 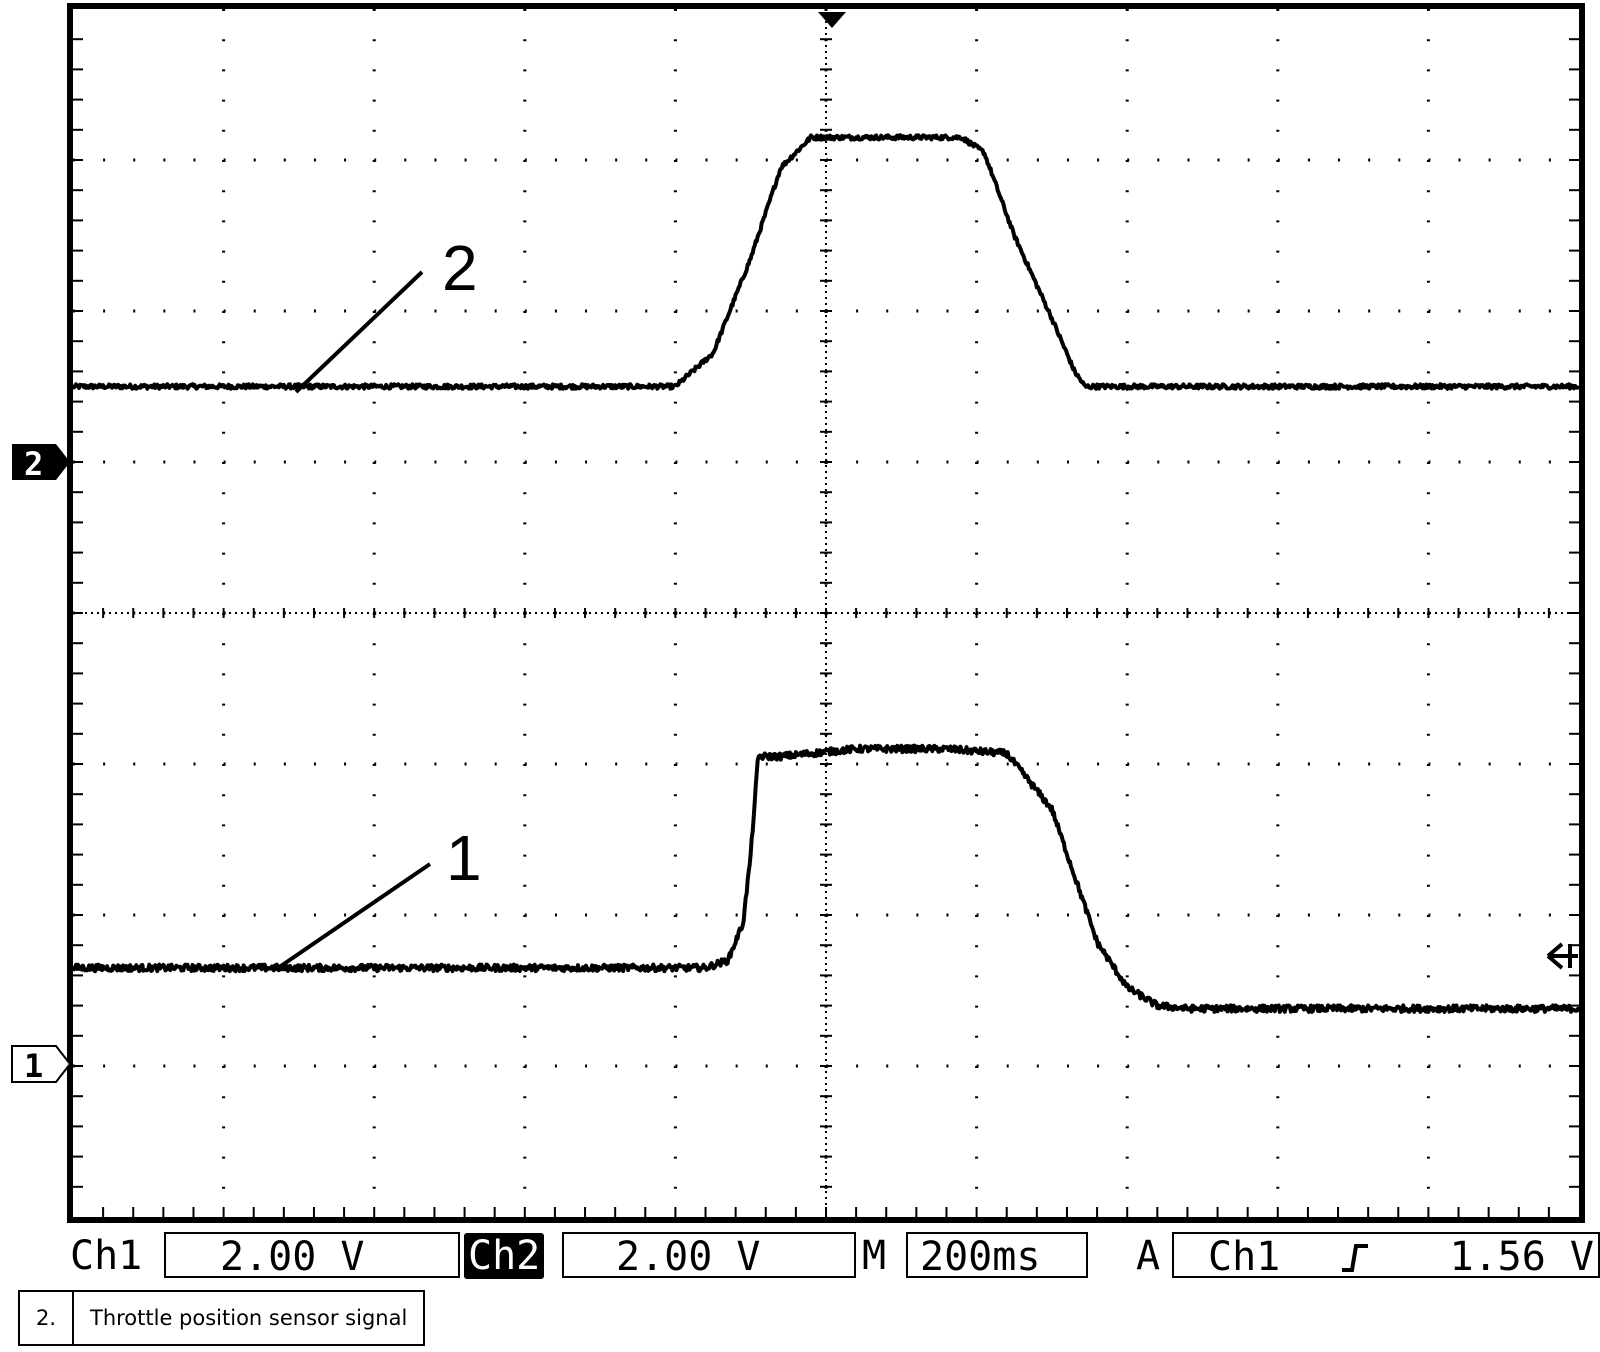 What do you see at coordinates (47, 1318) in the screenshot?
I see `legend-number: 2.` at bounding box center [47, 1318].